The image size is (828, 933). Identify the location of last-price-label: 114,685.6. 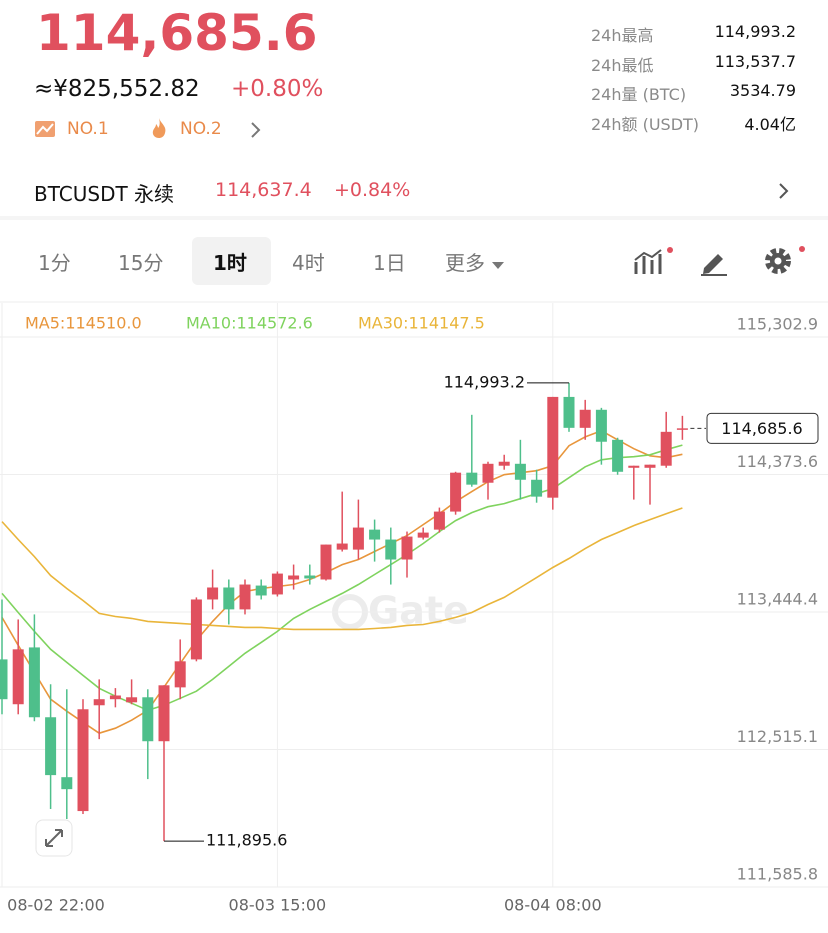
(761, 428).